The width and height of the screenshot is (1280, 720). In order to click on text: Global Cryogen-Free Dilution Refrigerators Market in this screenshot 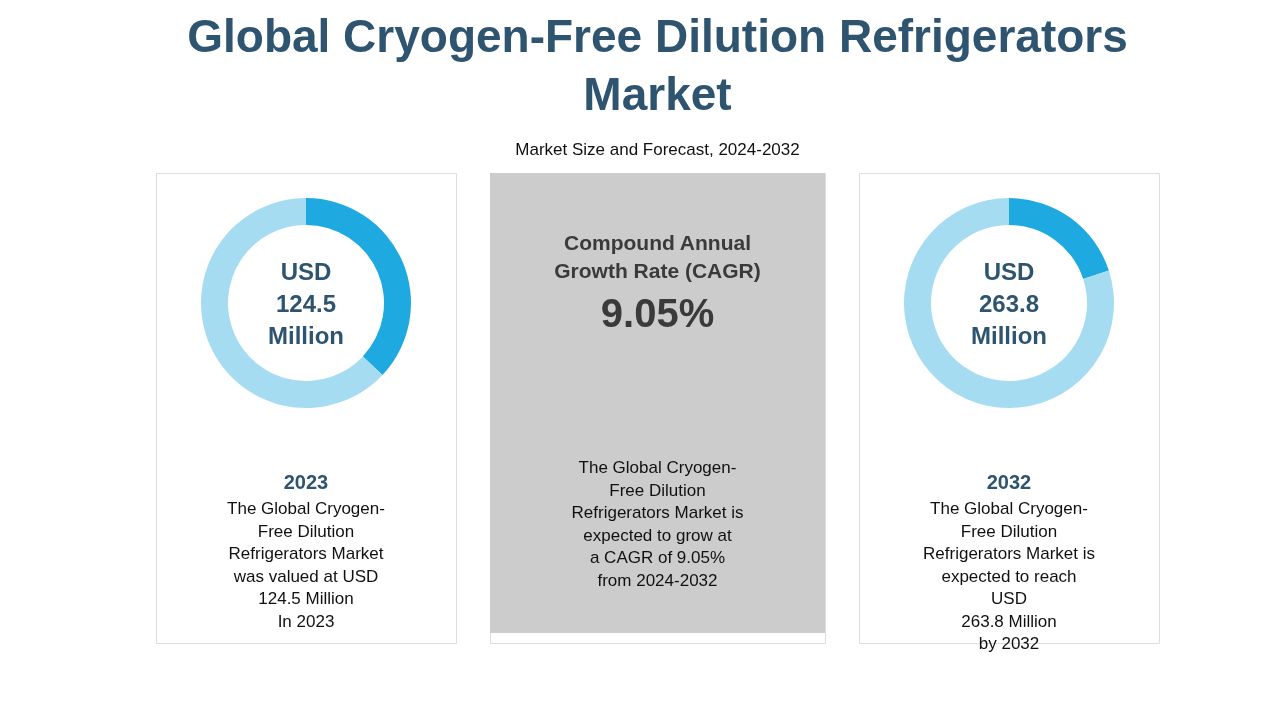, I will do `click(657, 64)`.